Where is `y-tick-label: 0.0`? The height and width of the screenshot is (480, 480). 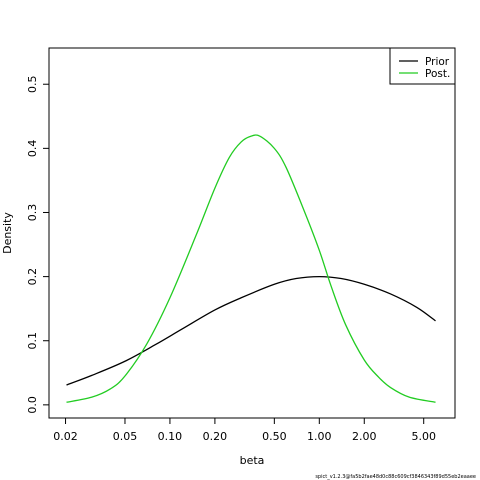
y-tick-label: 0.0 is located at coordinates (32, 405).